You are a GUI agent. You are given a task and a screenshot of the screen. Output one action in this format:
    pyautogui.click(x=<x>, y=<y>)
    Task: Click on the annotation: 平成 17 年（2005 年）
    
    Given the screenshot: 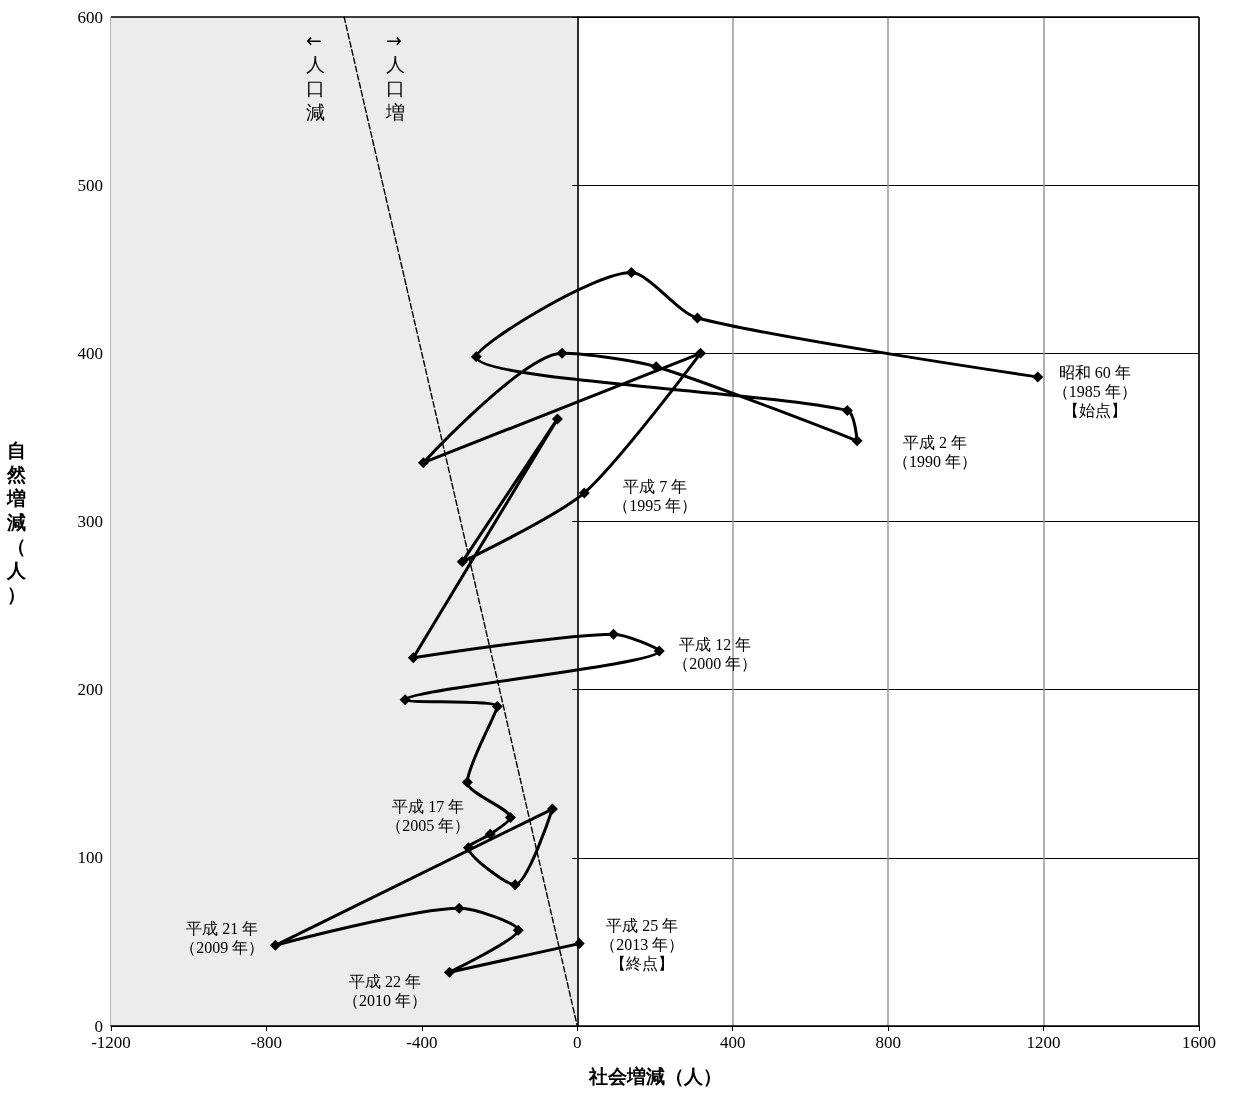 What is the action you would take?
    pyautogui.click(x=428, y=816)
    